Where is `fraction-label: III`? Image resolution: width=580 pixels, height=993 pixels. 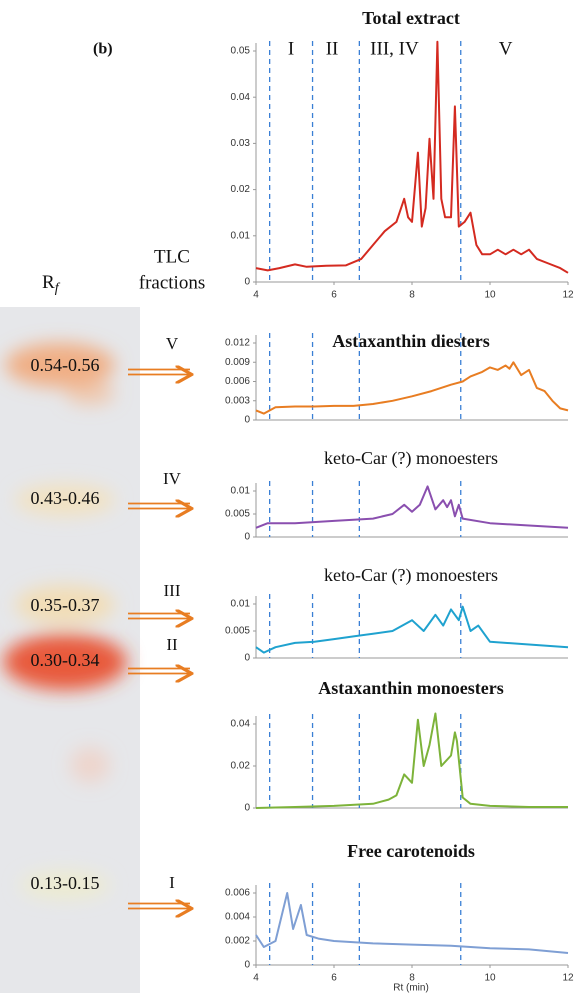
fraction-label: III is located at coordinates (172, 590).